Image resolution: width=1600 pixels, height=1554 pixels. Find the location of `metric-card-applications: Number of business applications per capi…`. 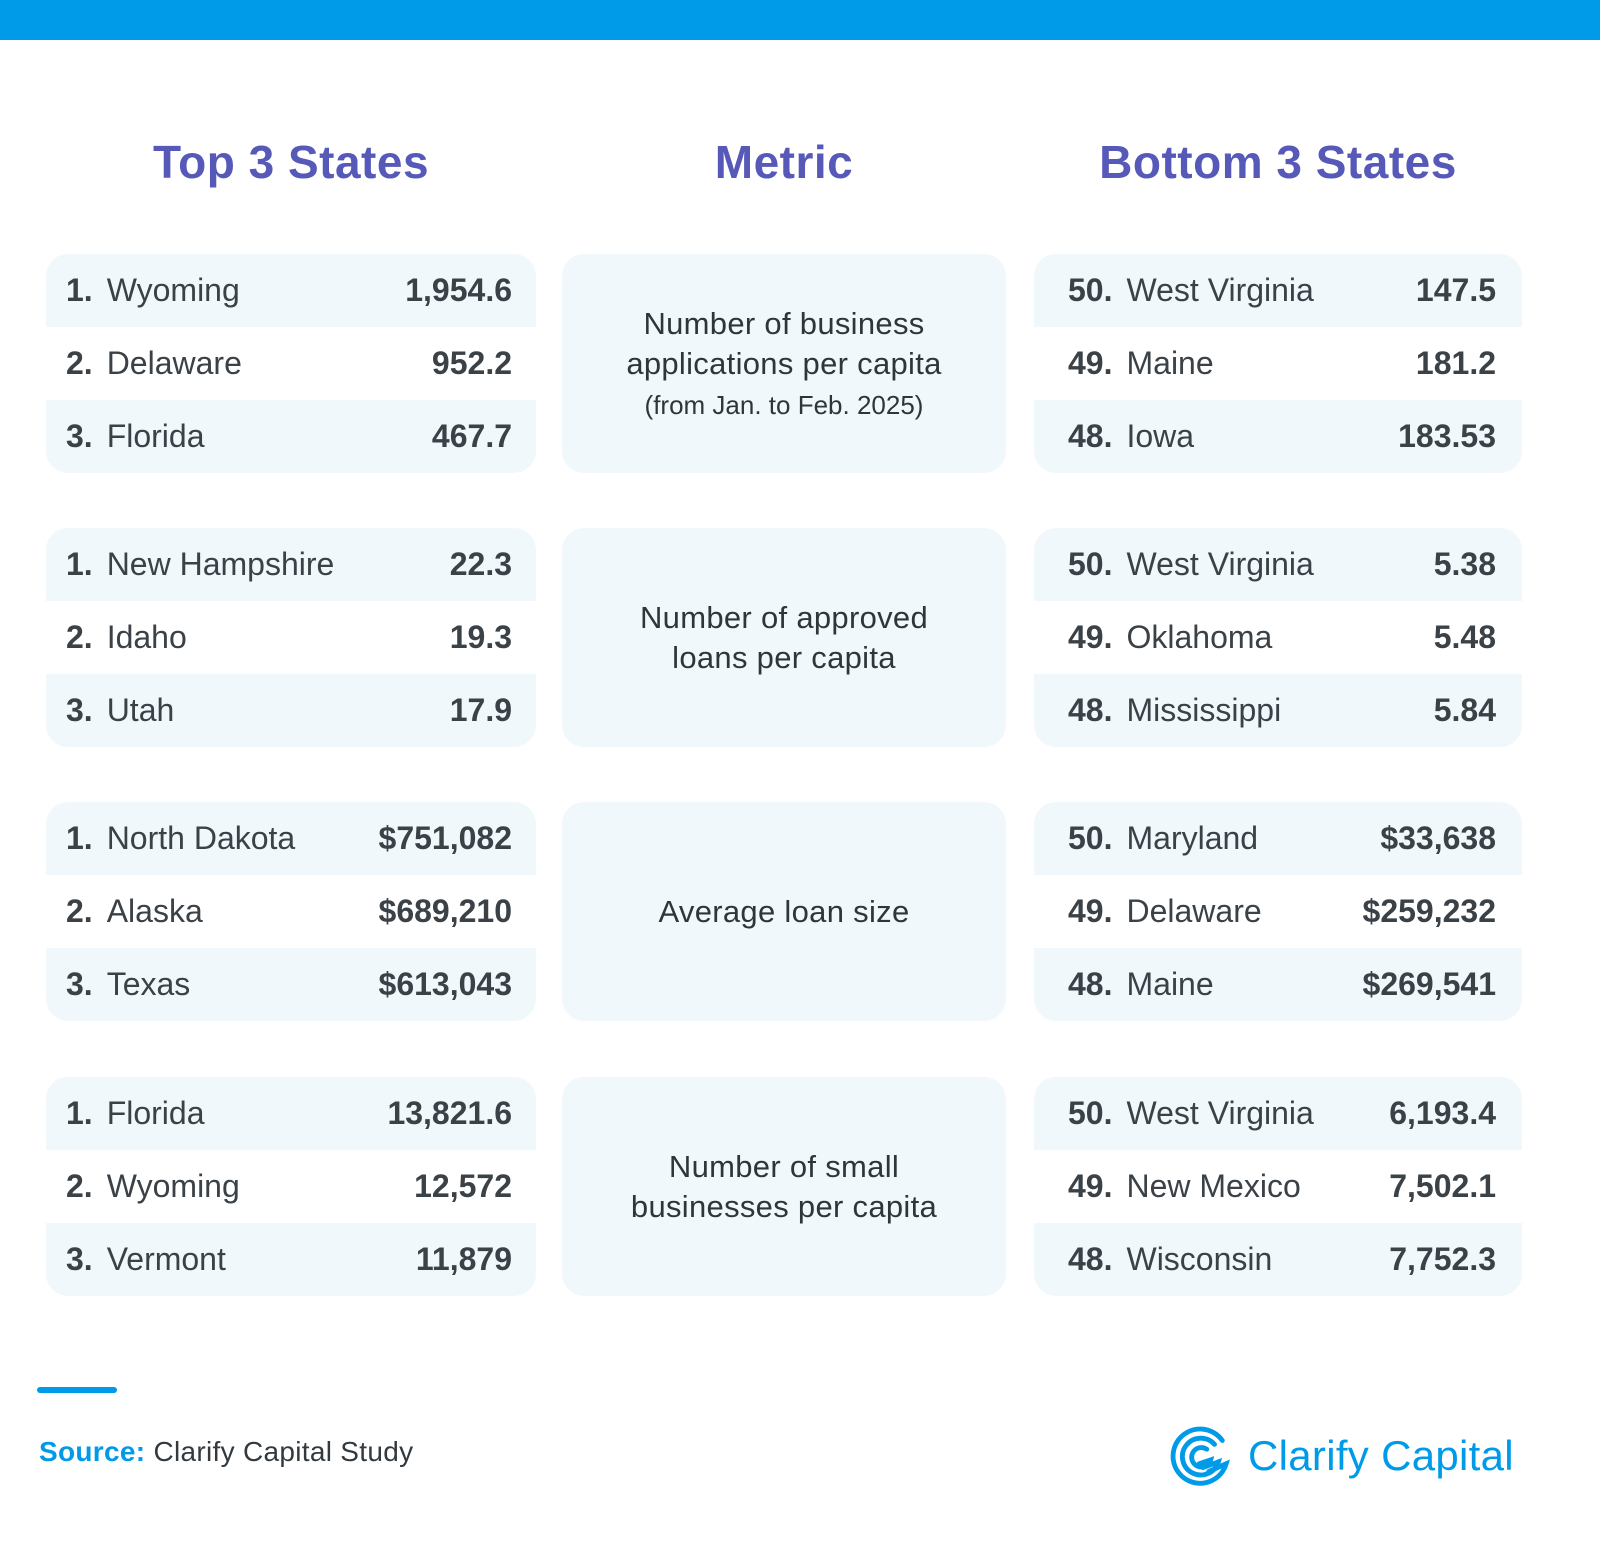

metric-card-applications: Number of business applications per capi… is located at coordinates (784, 363).